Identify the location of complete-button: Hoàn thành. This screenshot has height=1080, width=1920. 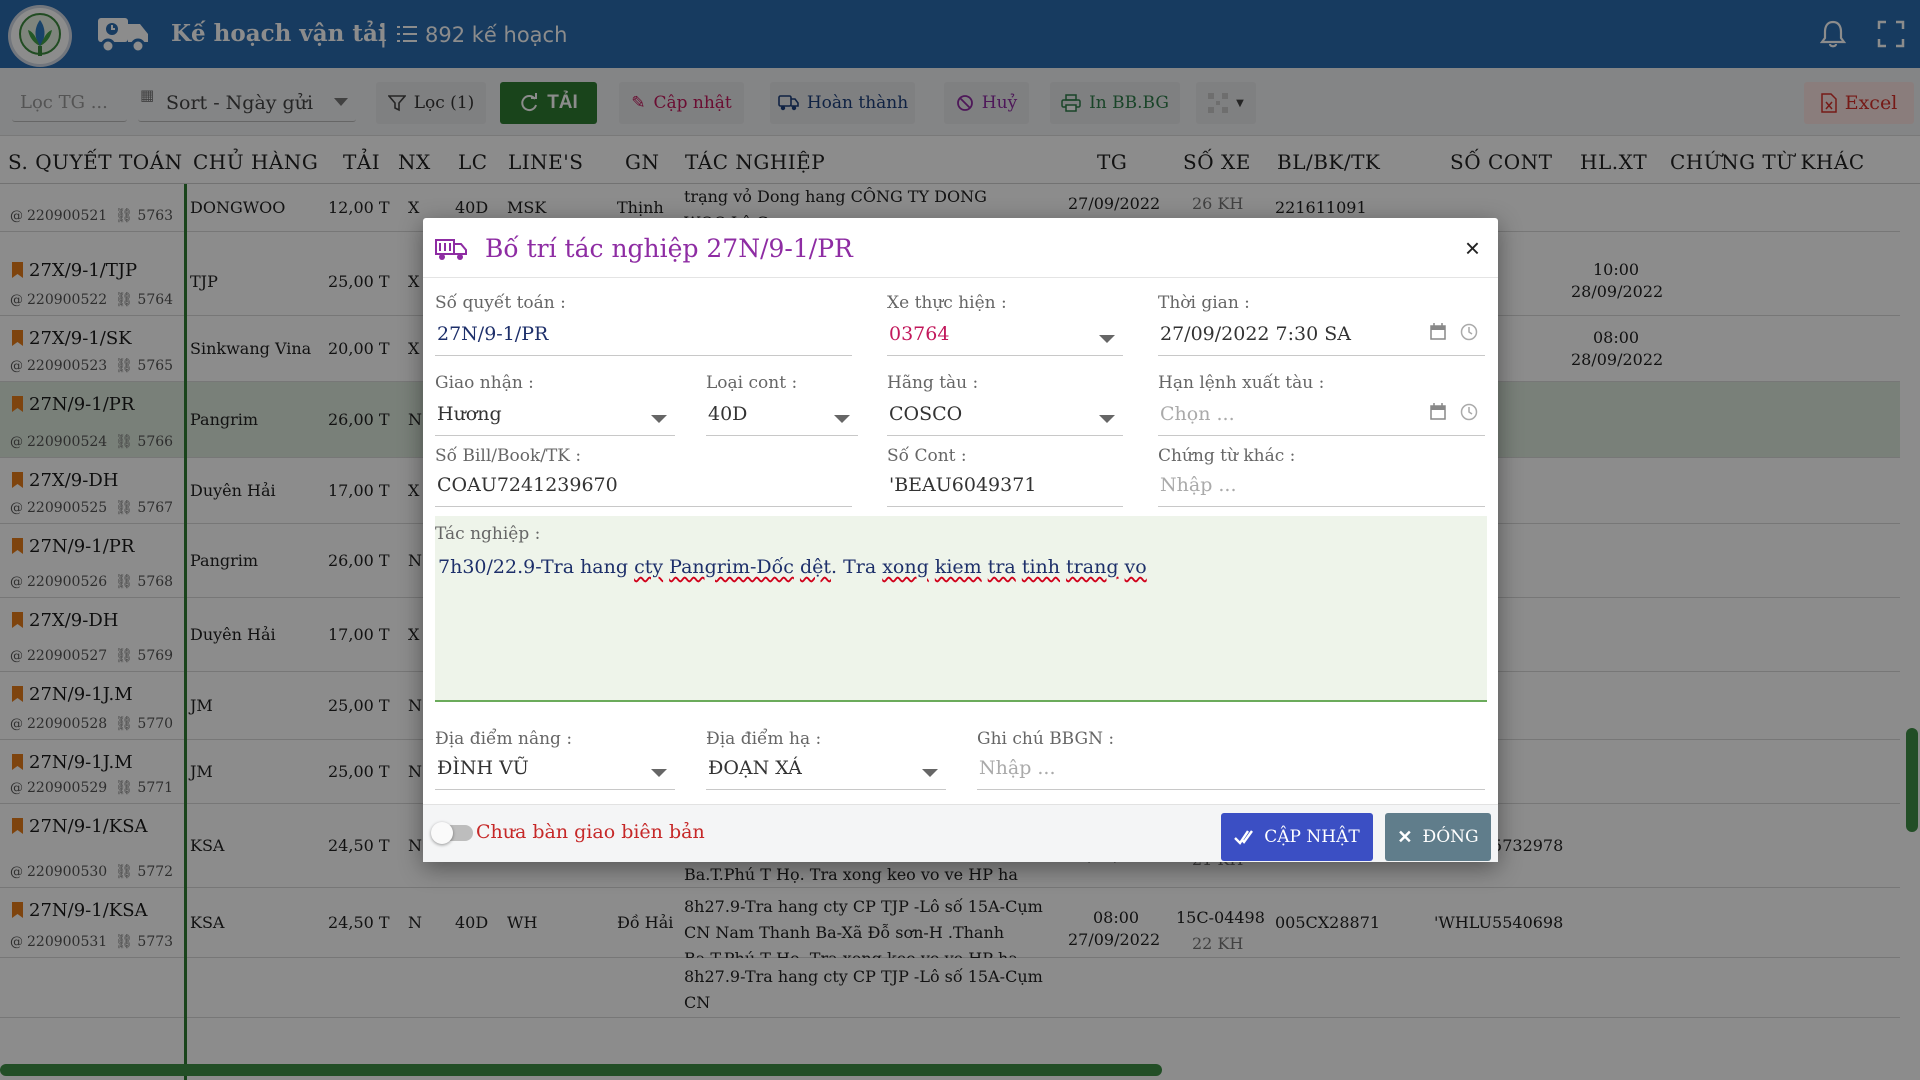
(842, 103).